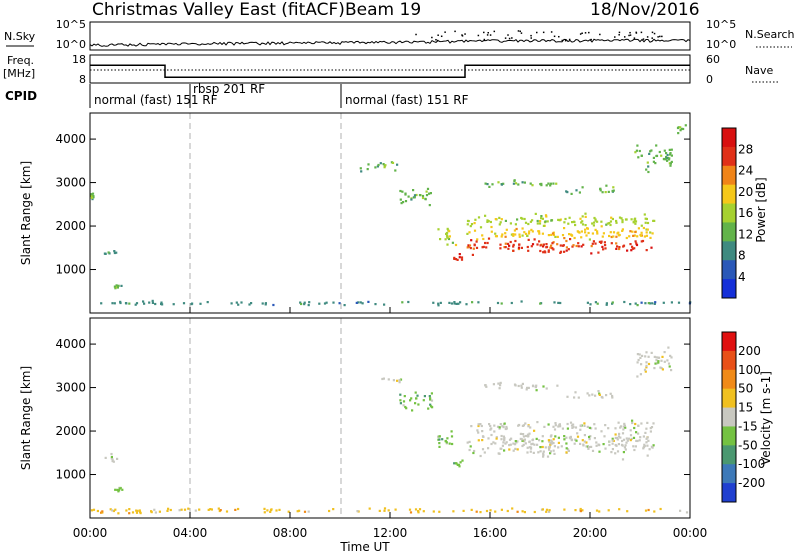 The width and height of the screenshot is (800, 554). Describe the element at coordinates (383, 10) in the screenshot. I see `beam-title: Beam 19` at that location.